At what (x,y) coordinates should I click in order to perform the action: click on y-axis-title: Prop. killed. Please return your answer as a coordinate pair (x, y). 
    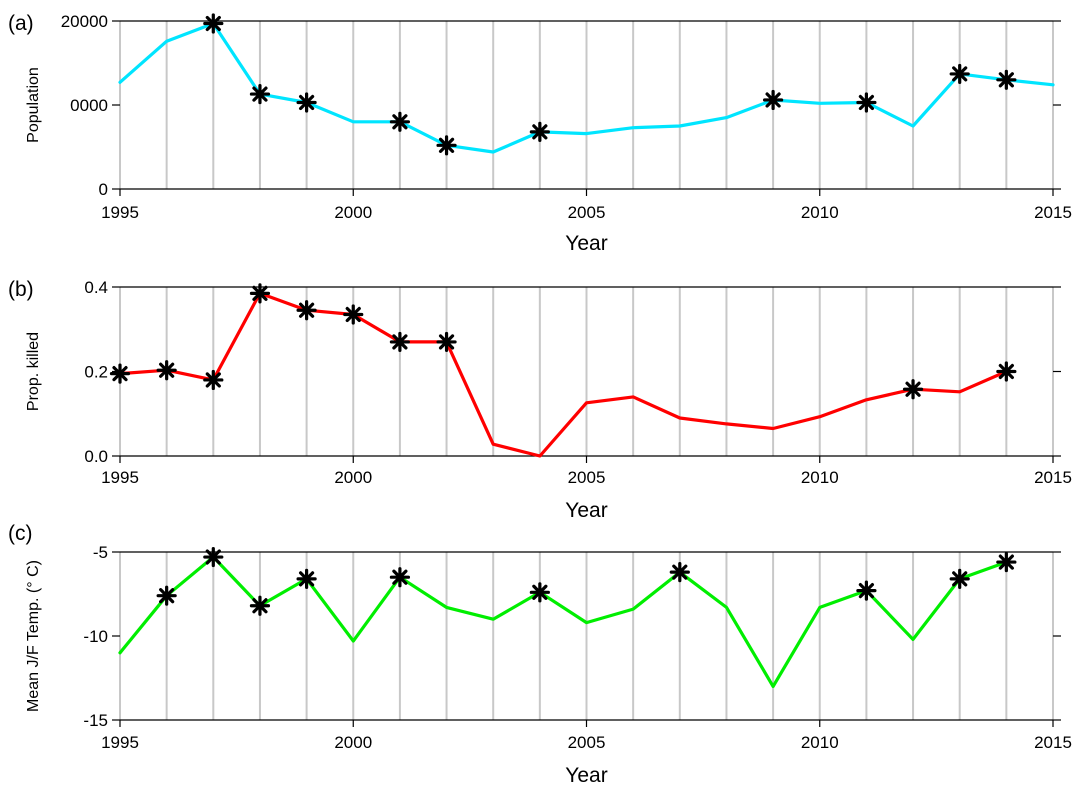
    Looking at the image, I should click on (33, 371).